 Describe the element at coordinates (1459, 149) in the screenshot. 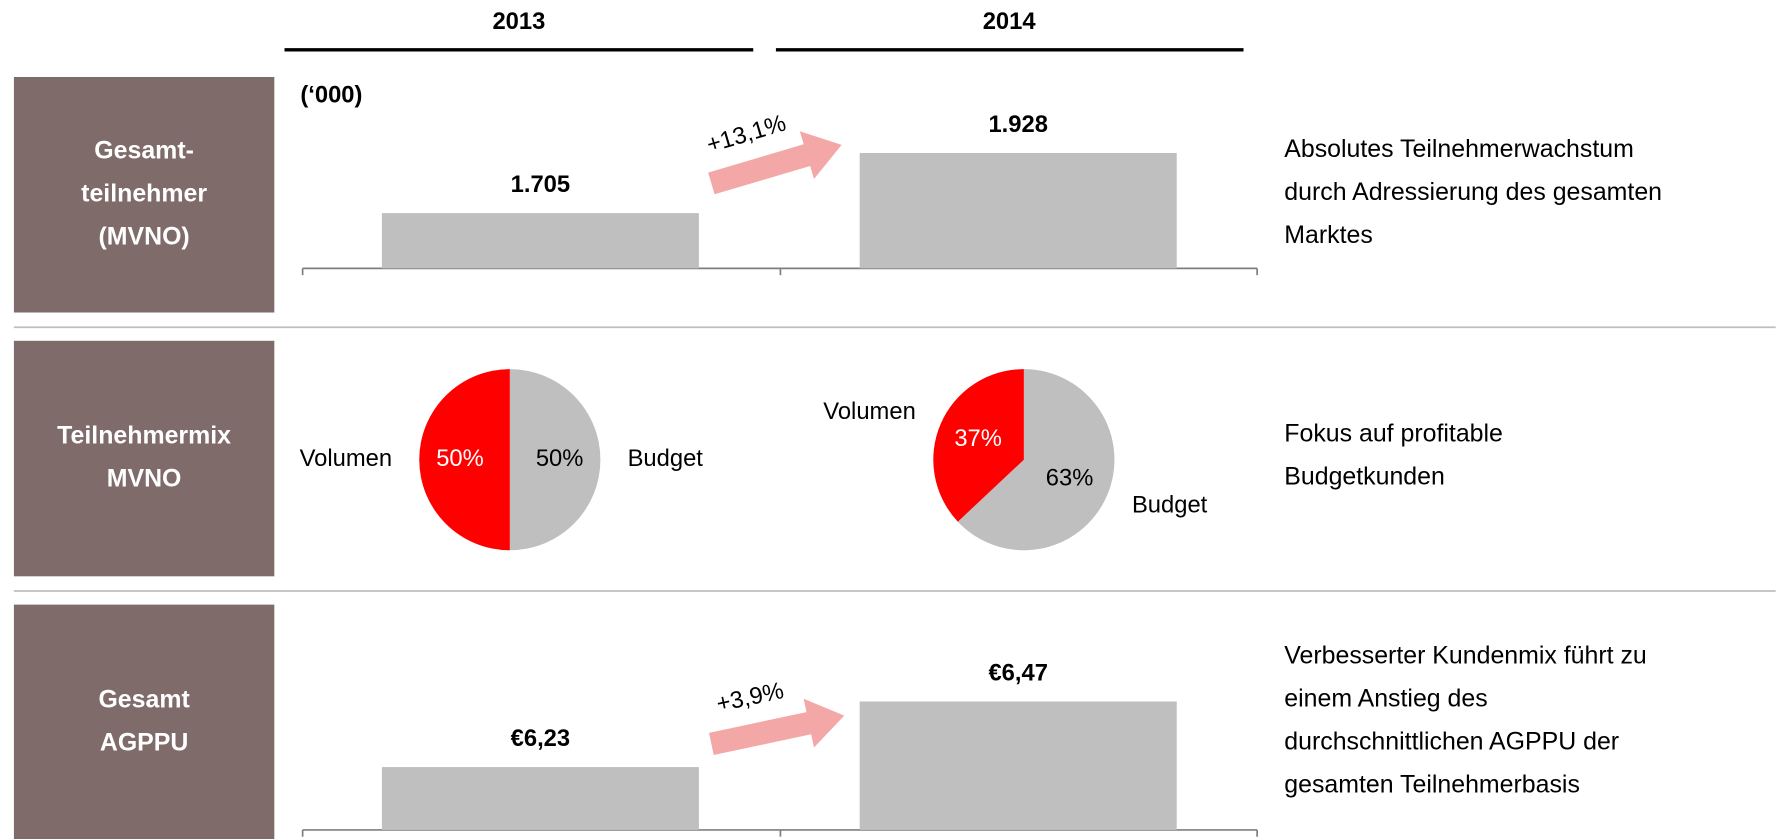

I see `comment: Absolutes Teilnehmerwachstum` at that location.